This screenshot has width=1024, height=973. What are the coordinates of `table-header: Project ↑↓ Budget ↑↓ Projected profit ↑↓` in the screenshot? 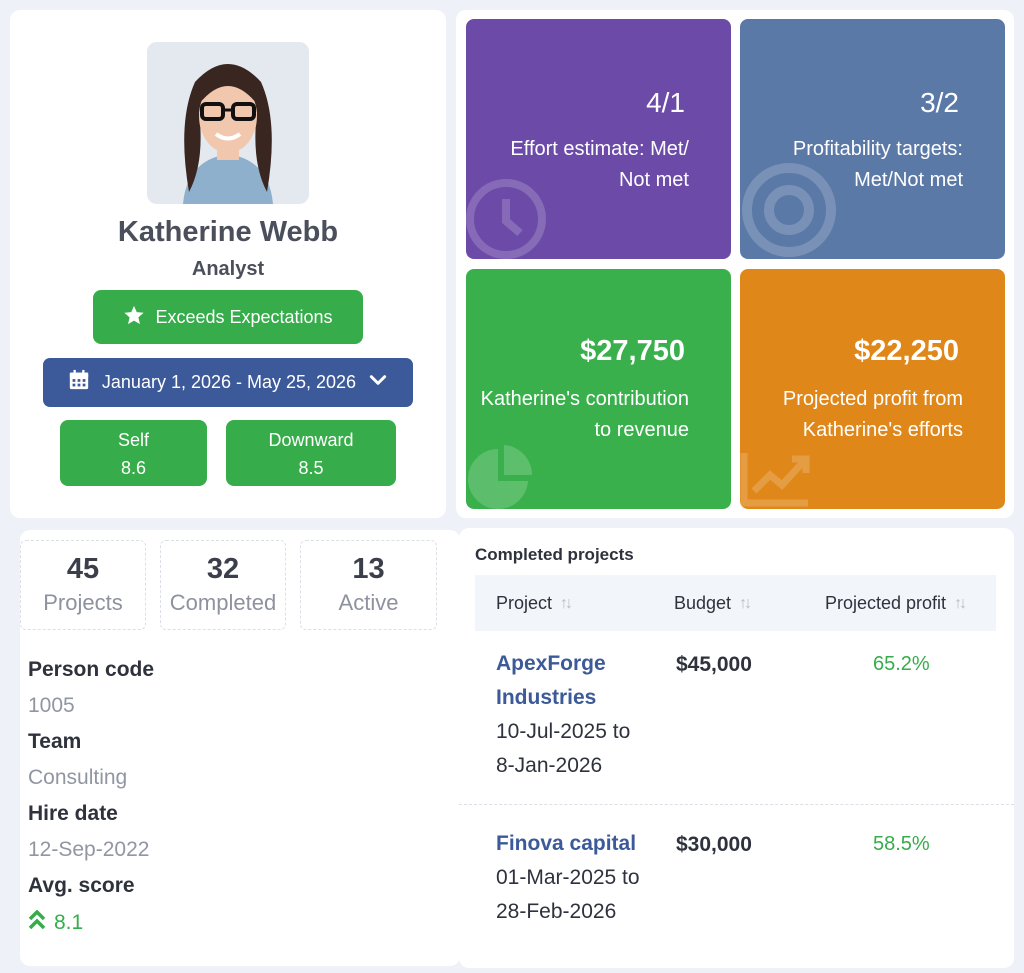 It's located at (735, 603).